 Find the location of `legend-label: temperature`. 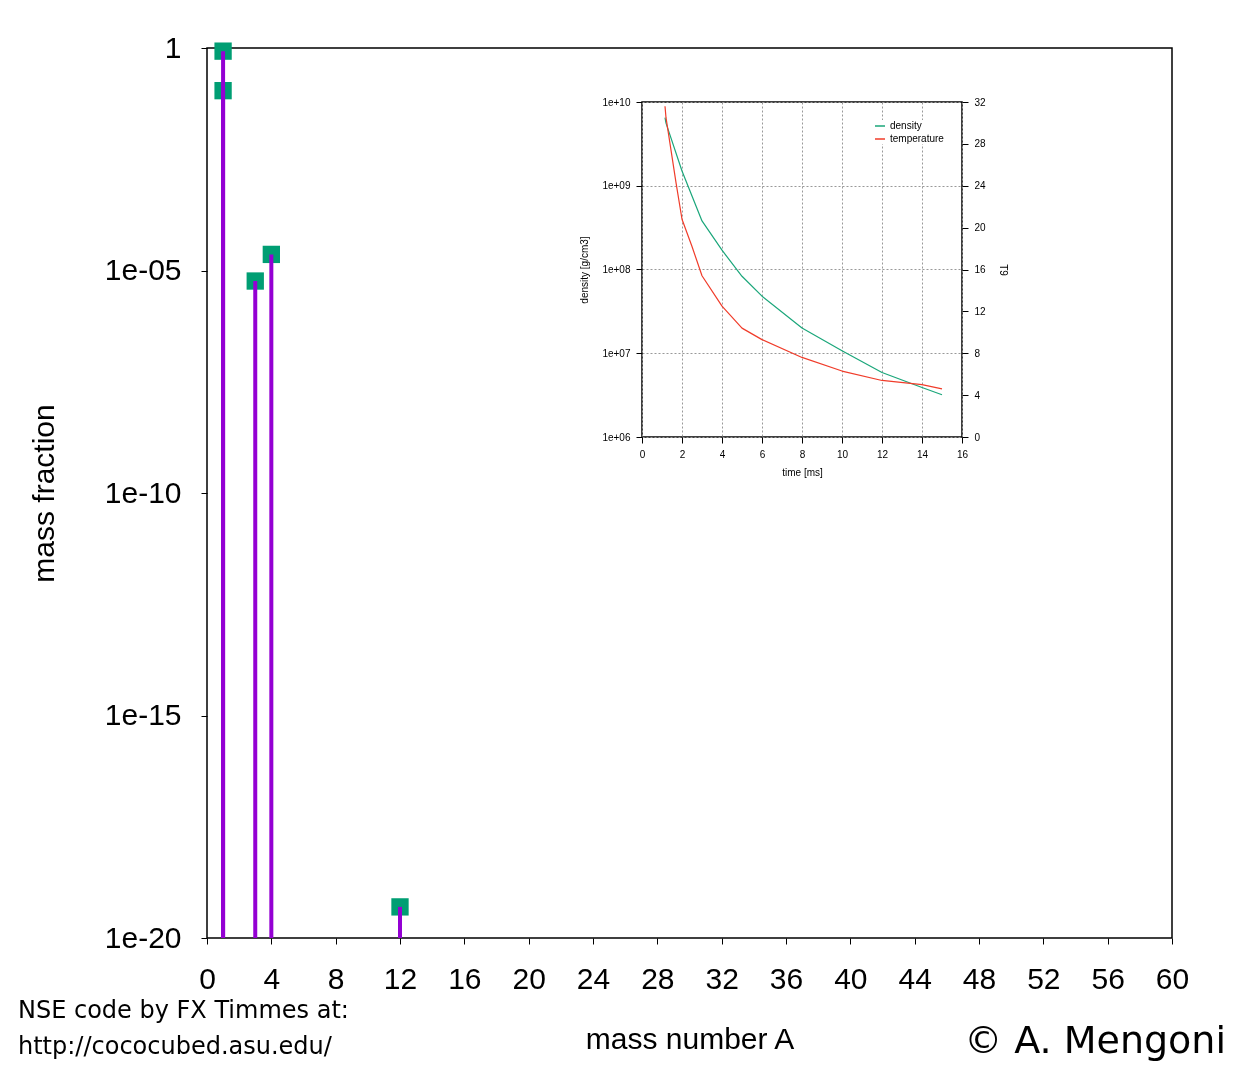

legend-label: temperature is located at coordinates (917, 138).